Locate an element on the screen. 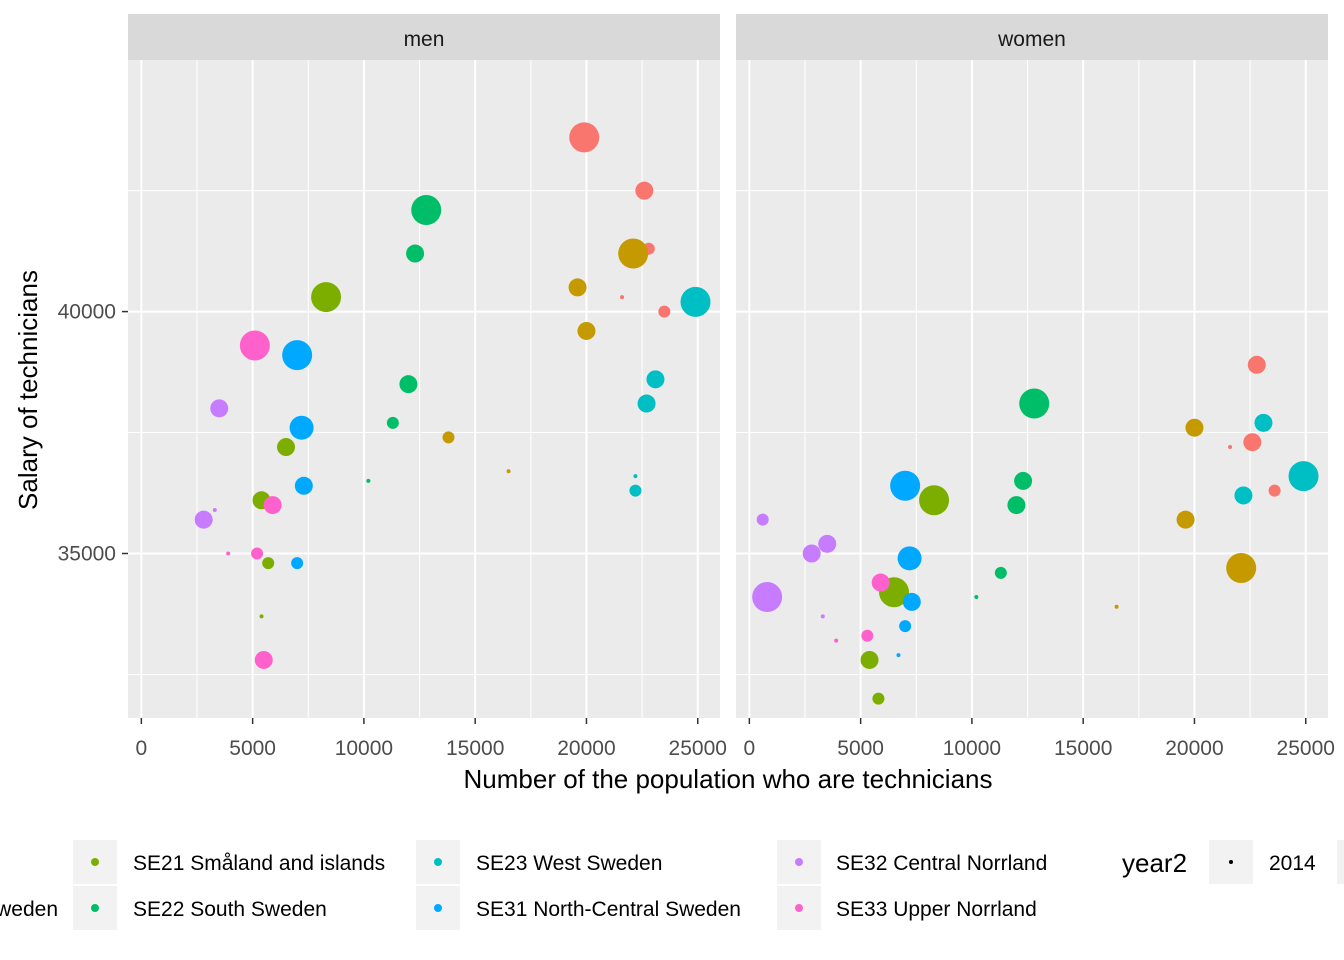 The height and width of the screenshot is (960, 1344). facet-strip-women is located at coordinates (1032, 37).